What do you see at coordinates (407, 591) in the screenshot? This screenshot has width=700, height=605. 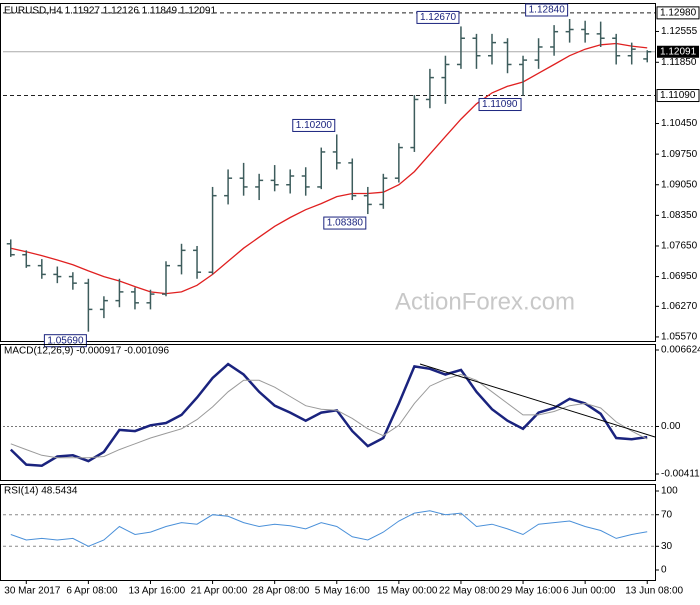 I see `x-tick-label: 15 May 00:00` at bounding box center [407, 591].